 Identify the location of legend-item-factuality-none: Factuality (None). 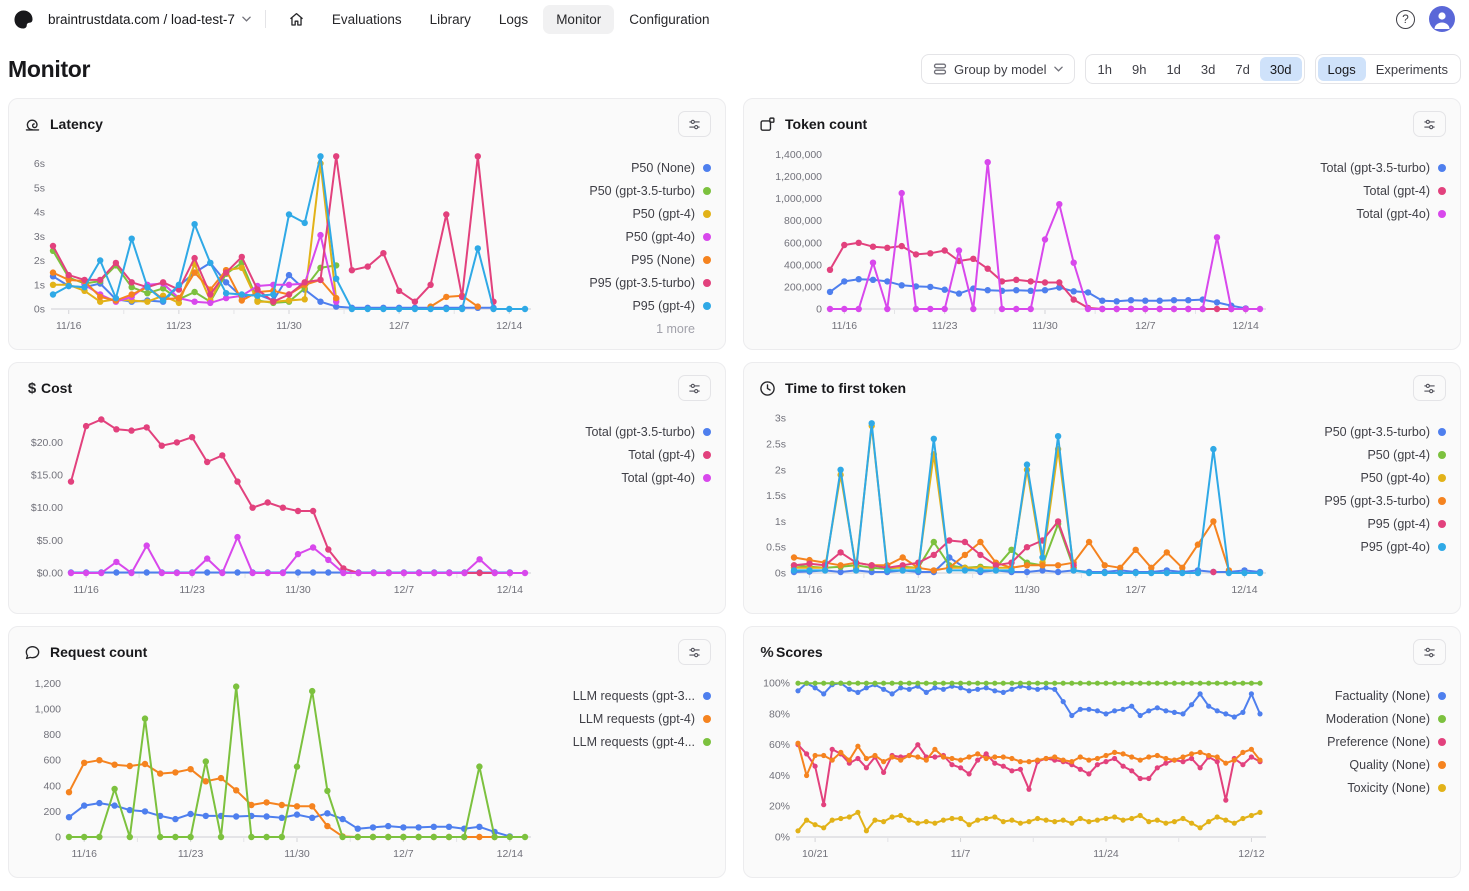
(1390, 696).